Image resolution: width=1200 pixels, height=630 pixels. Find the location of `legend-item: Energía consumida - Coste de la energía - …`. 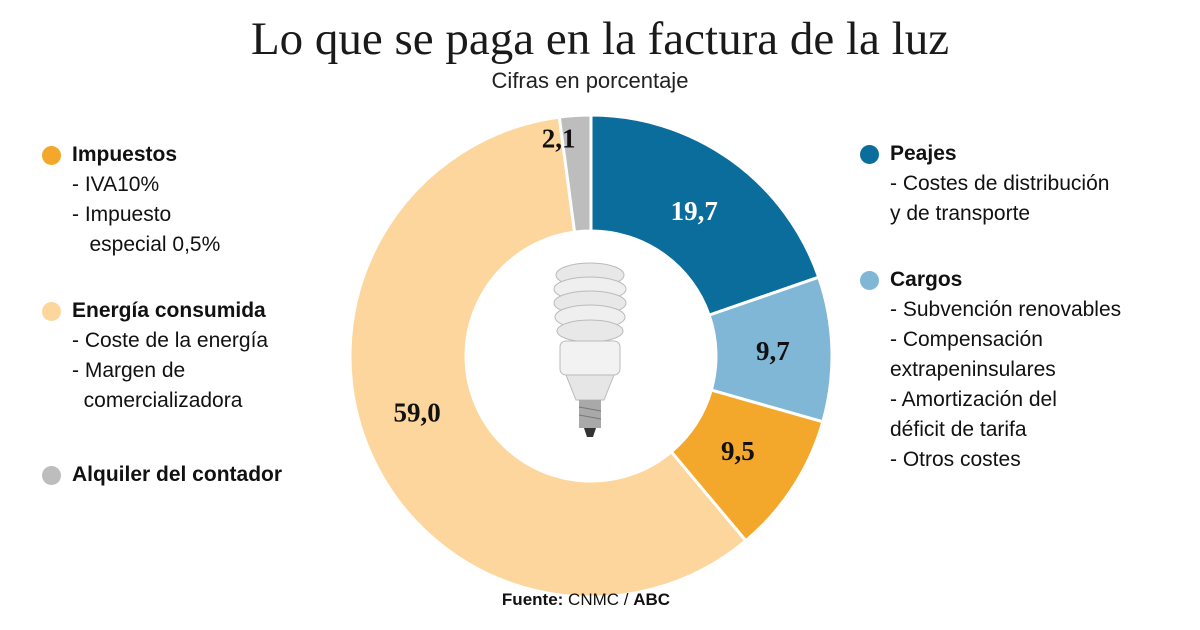

legend-item: Energía consumida - Coste de la energía - … is located at coordinates (162, 356).